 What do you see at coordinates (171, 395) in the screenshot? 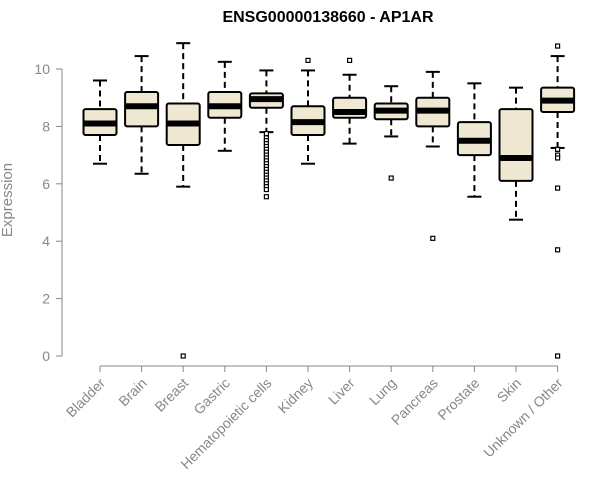
I see `x-tick-label: Breast` at bounding box center [171, 395].